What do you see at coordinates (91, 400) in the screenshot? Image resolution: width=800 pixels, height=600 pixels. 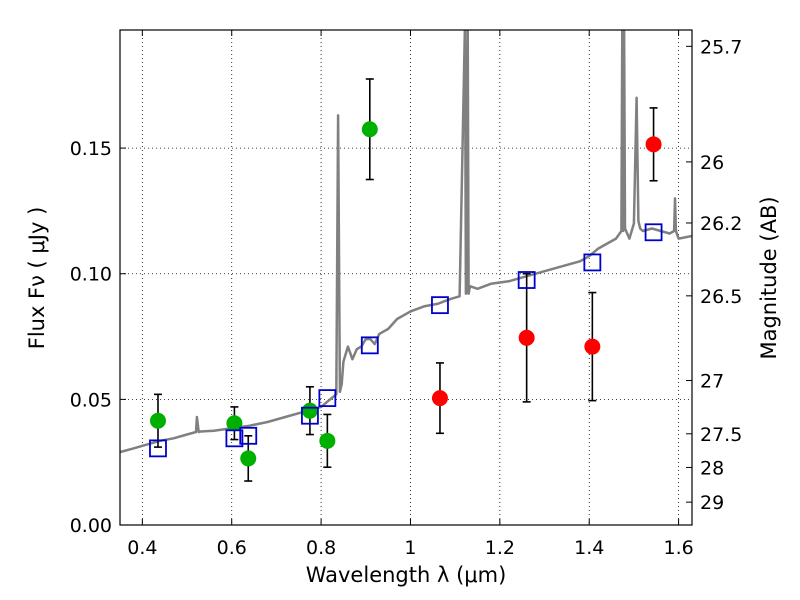 I see `y-tick-label: 0.05` at bounding box center [91, 400].